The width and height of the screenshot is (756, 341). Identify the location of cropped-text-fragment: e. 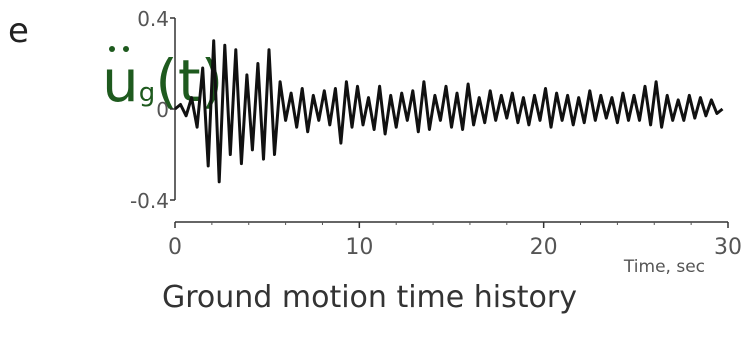
(18, 31).